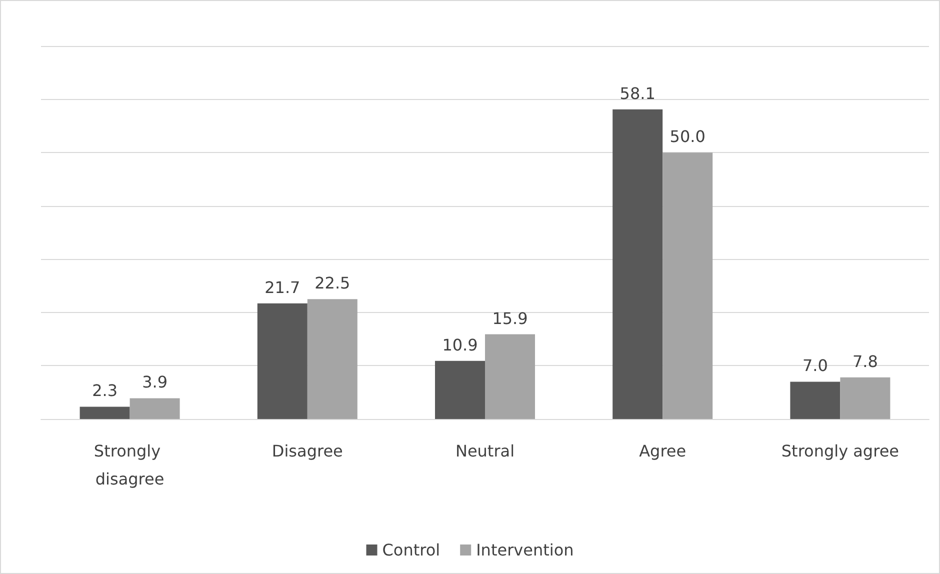 The width and height of the screenshot is (940, 574). I want to click on x-tick-label: Strongly agree, so click(840, 451).